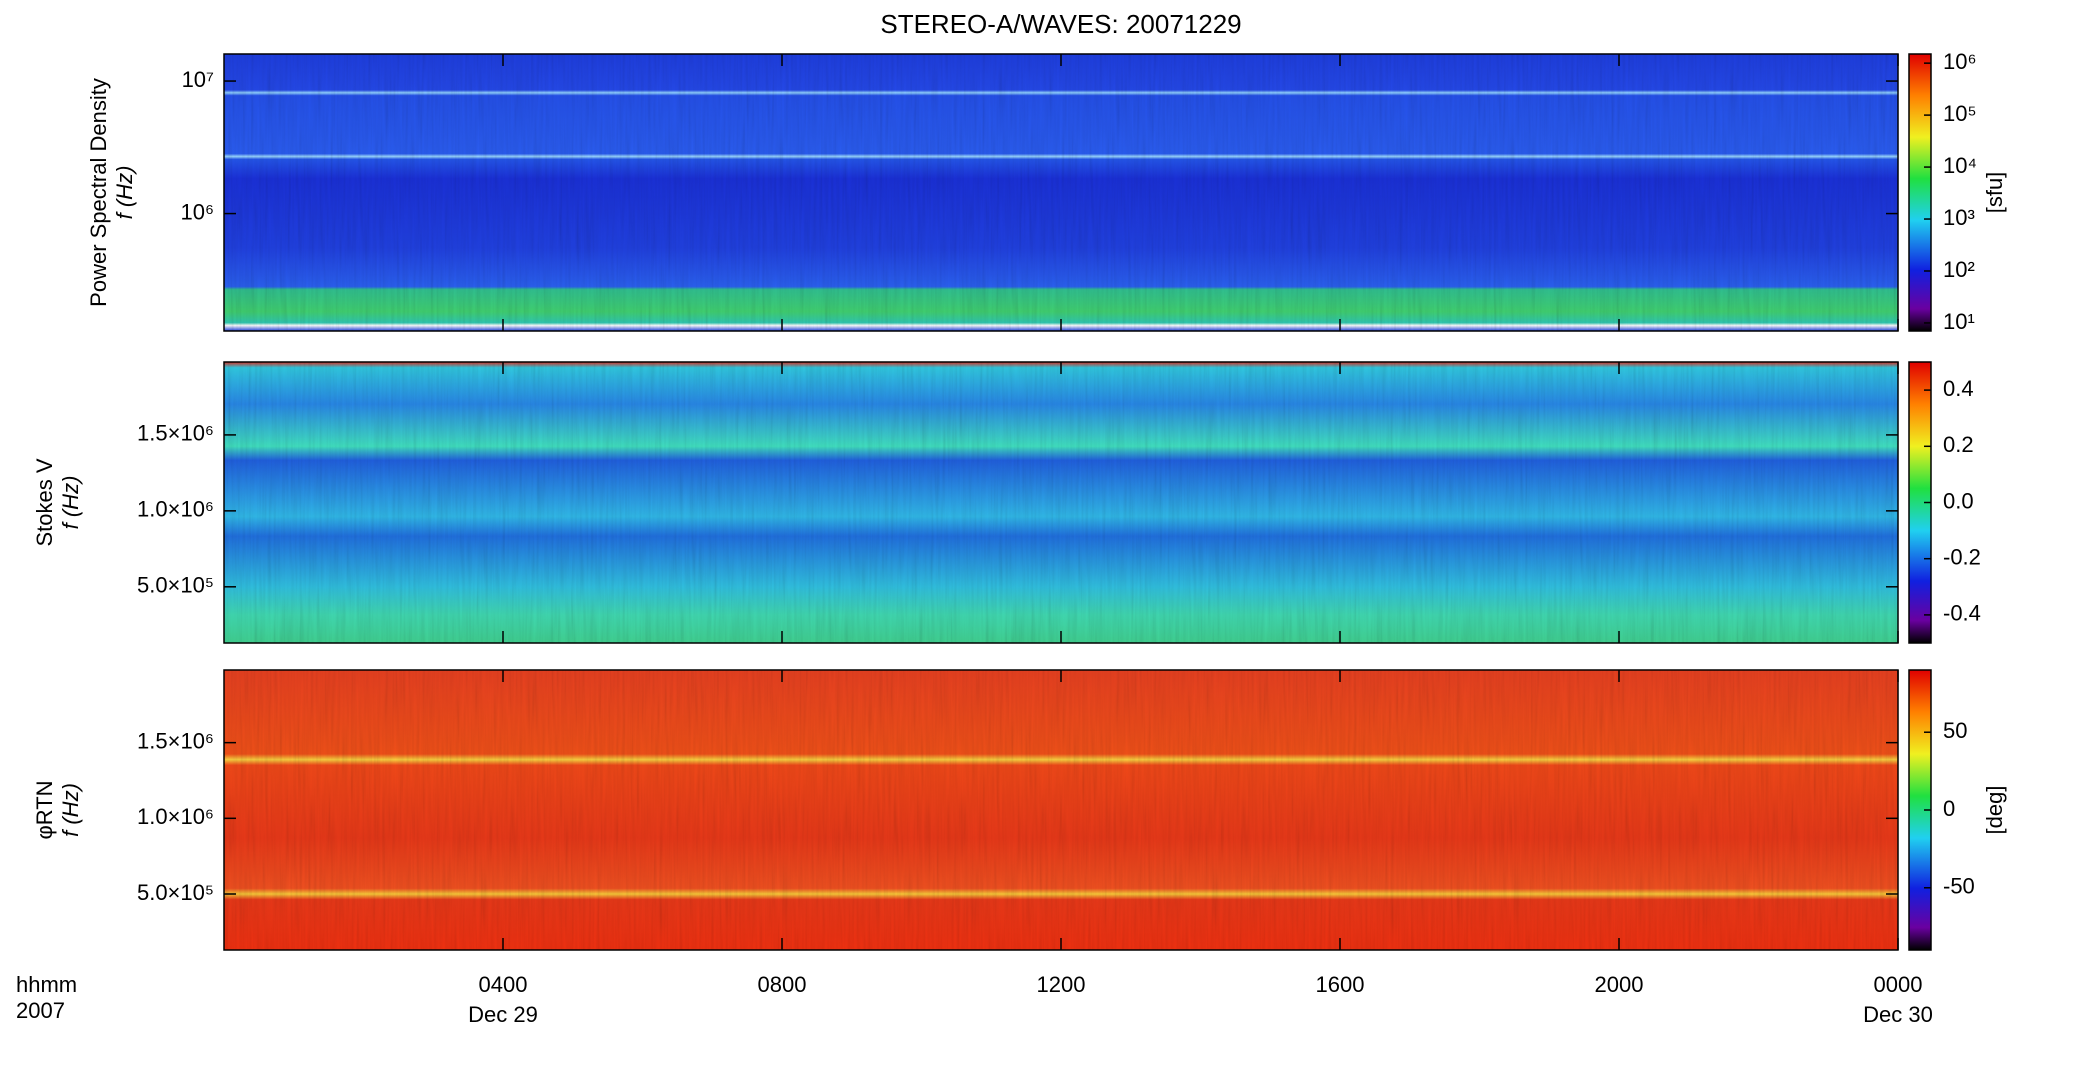 The image size is (2096, 1080). What do you see at coordinates (1958, 500) in the screenshot?
I see `colorbar-tick-label: 0.0` at bounding box center [1958, 500].